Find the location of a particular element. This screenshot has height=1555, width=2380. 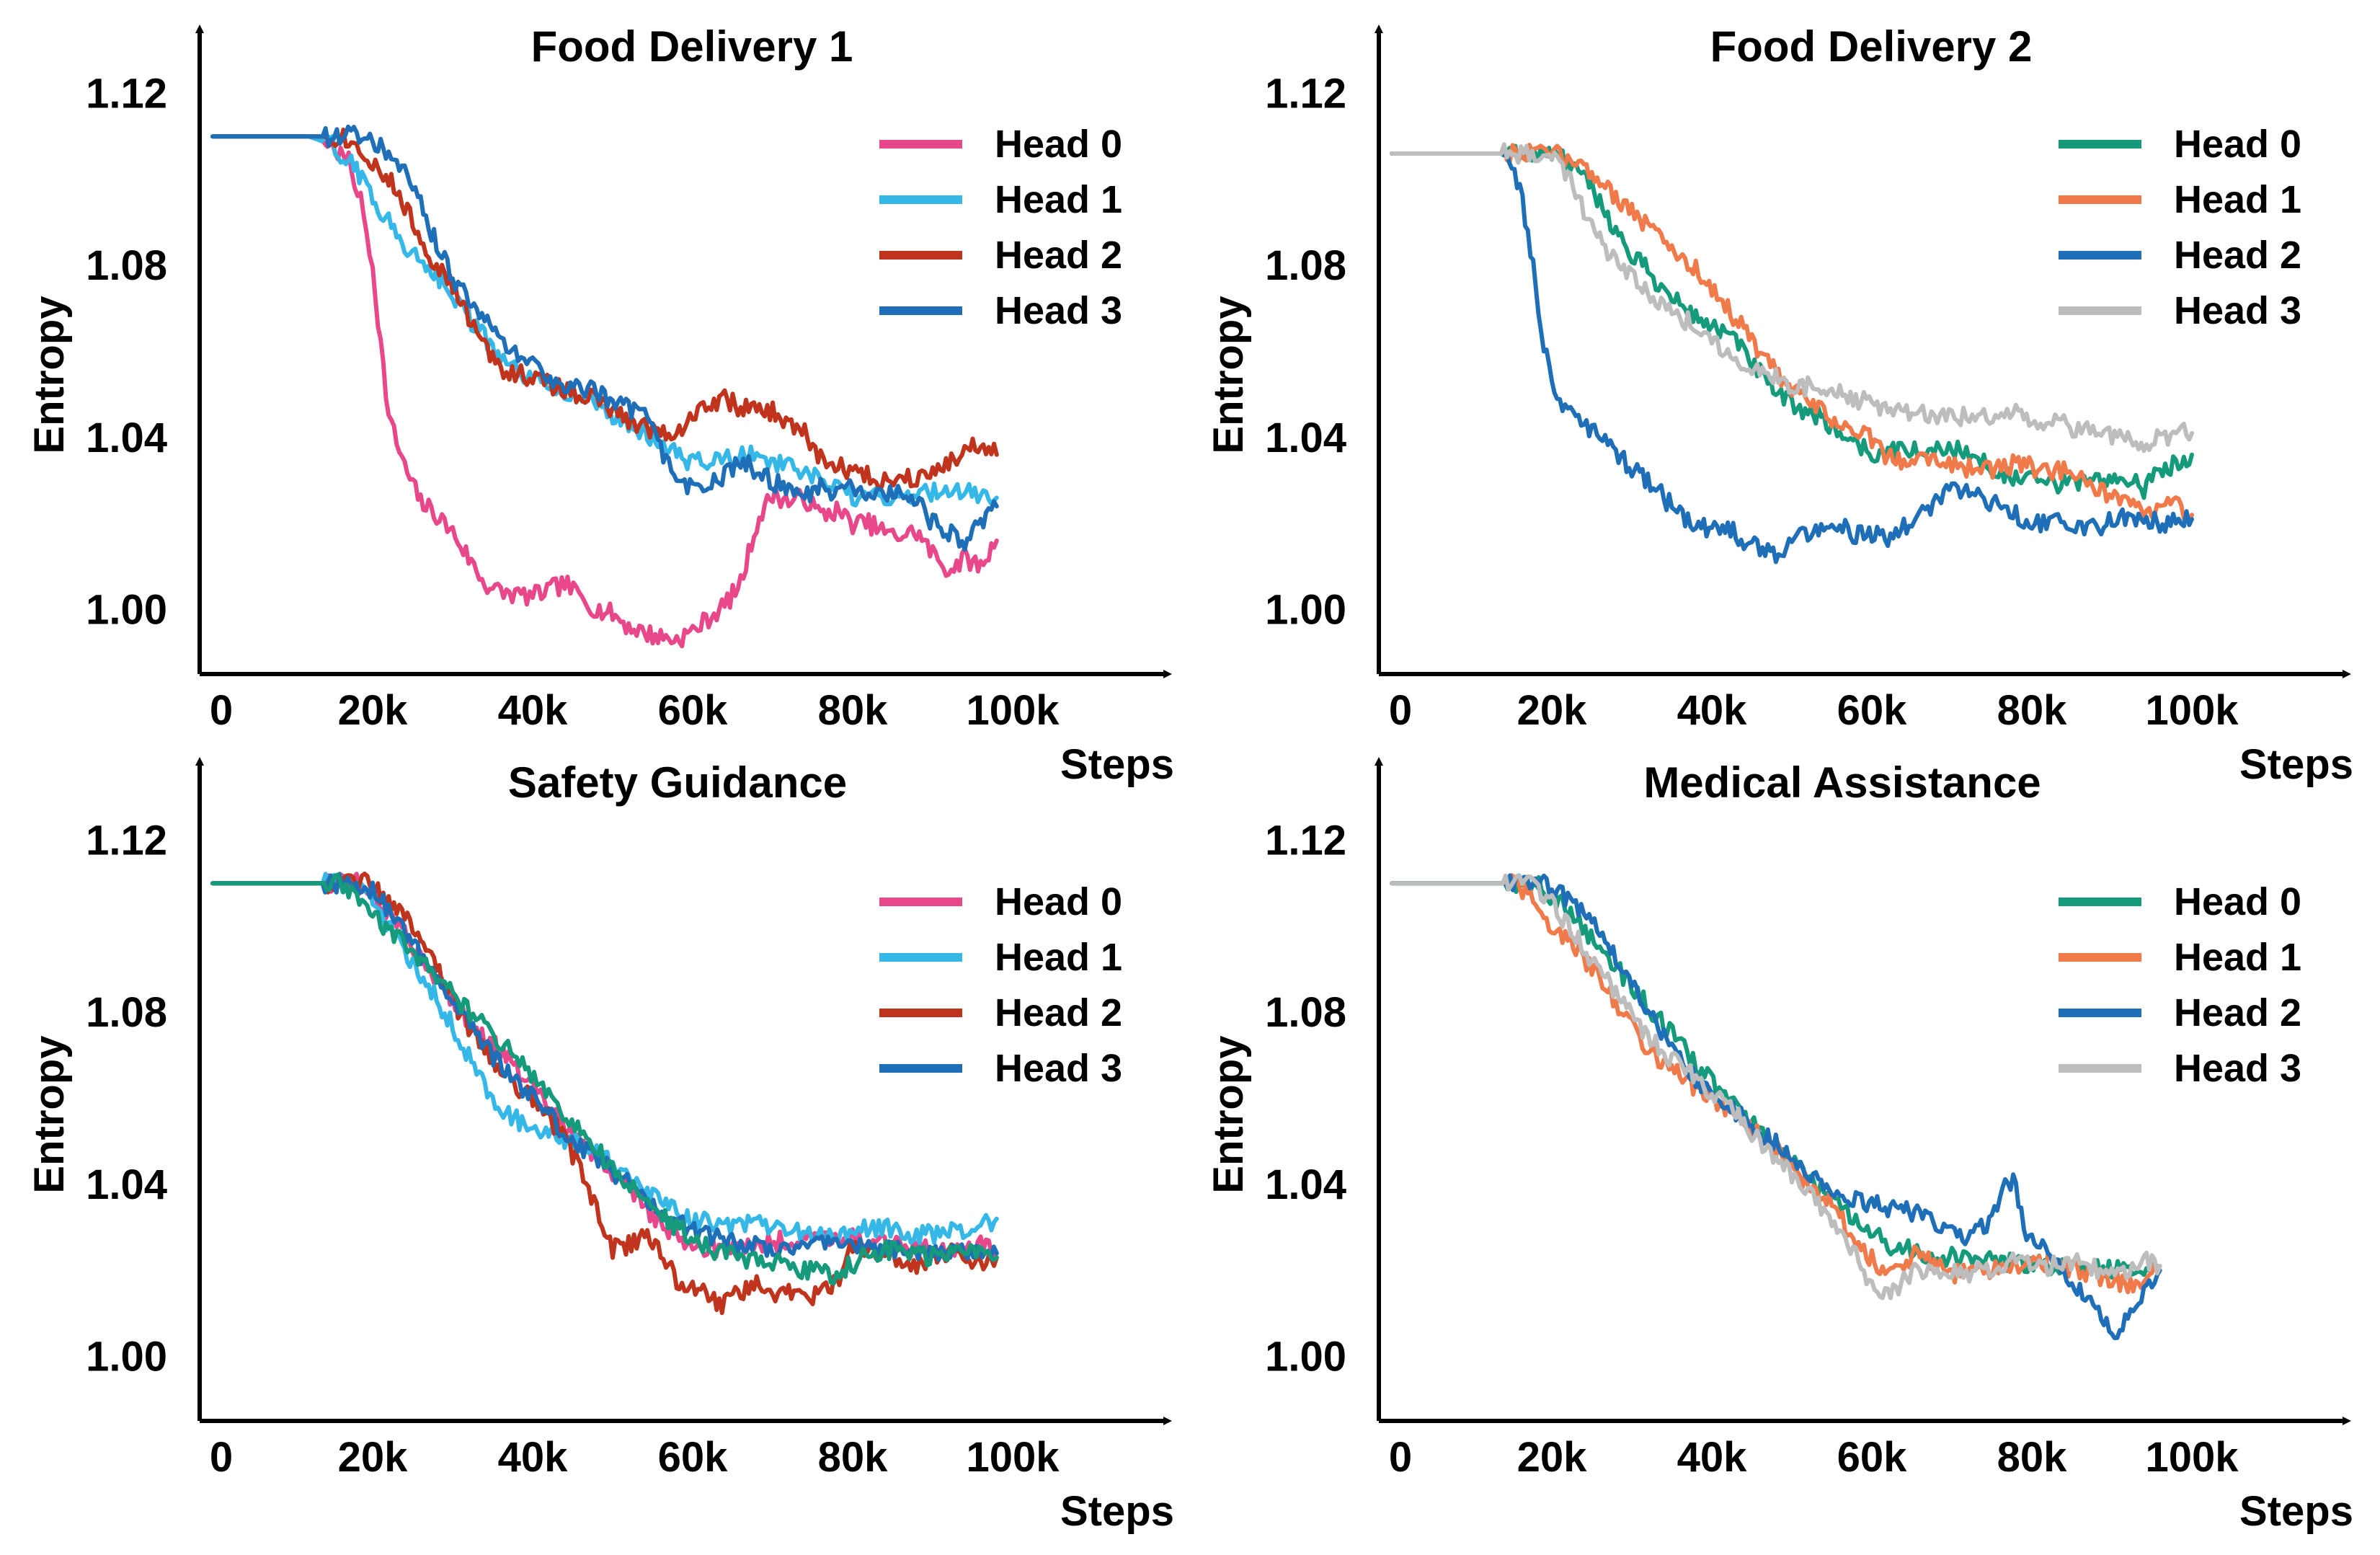

chart-title: Food Delivery 1 is located at coordinates (692, 46).